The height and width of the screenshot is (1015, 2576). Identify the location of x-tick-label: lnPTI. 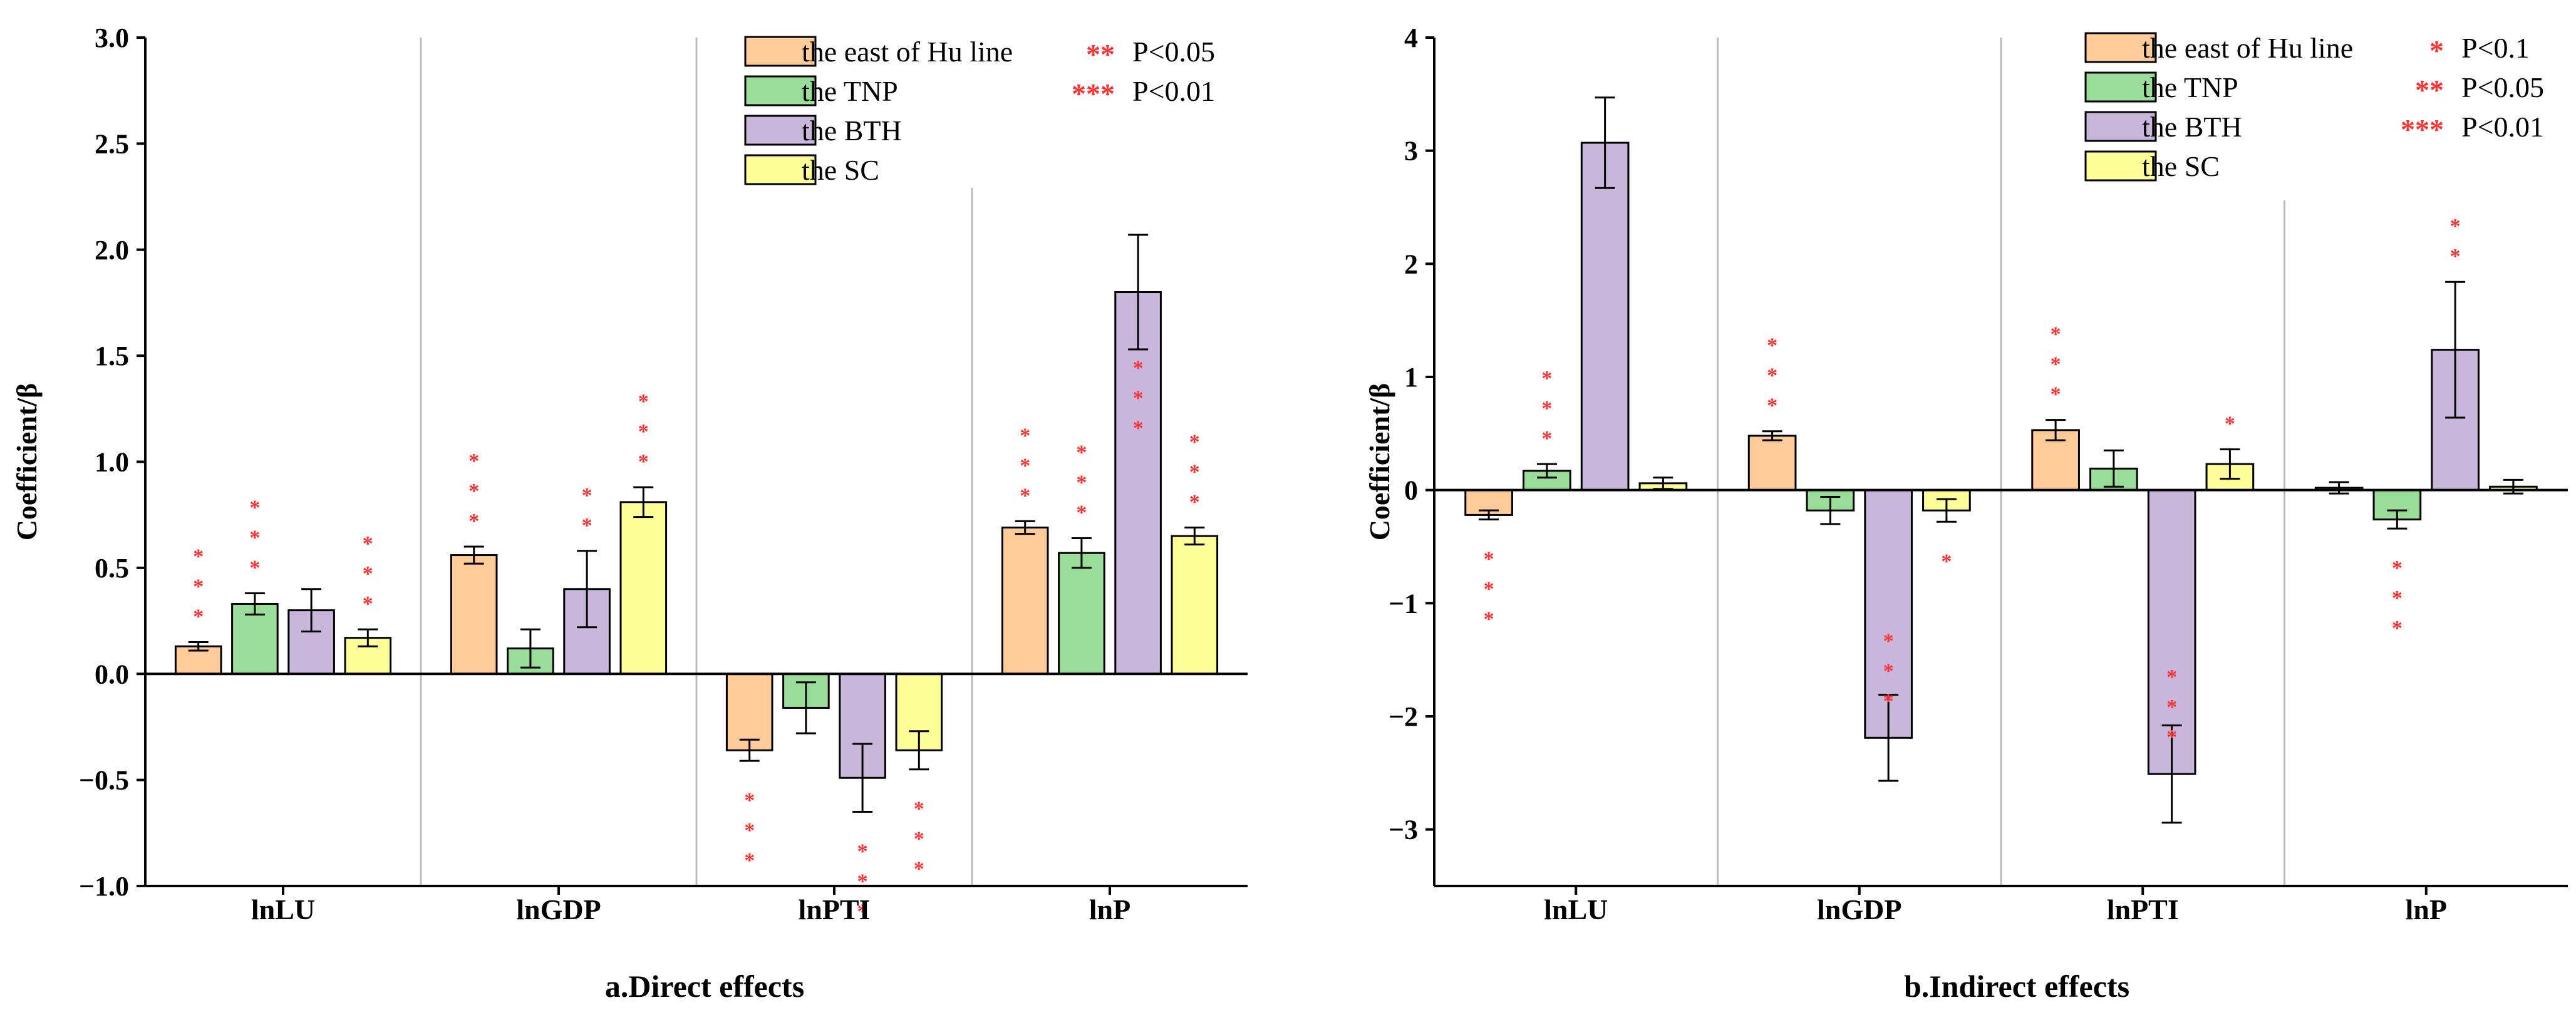
(834, 909).